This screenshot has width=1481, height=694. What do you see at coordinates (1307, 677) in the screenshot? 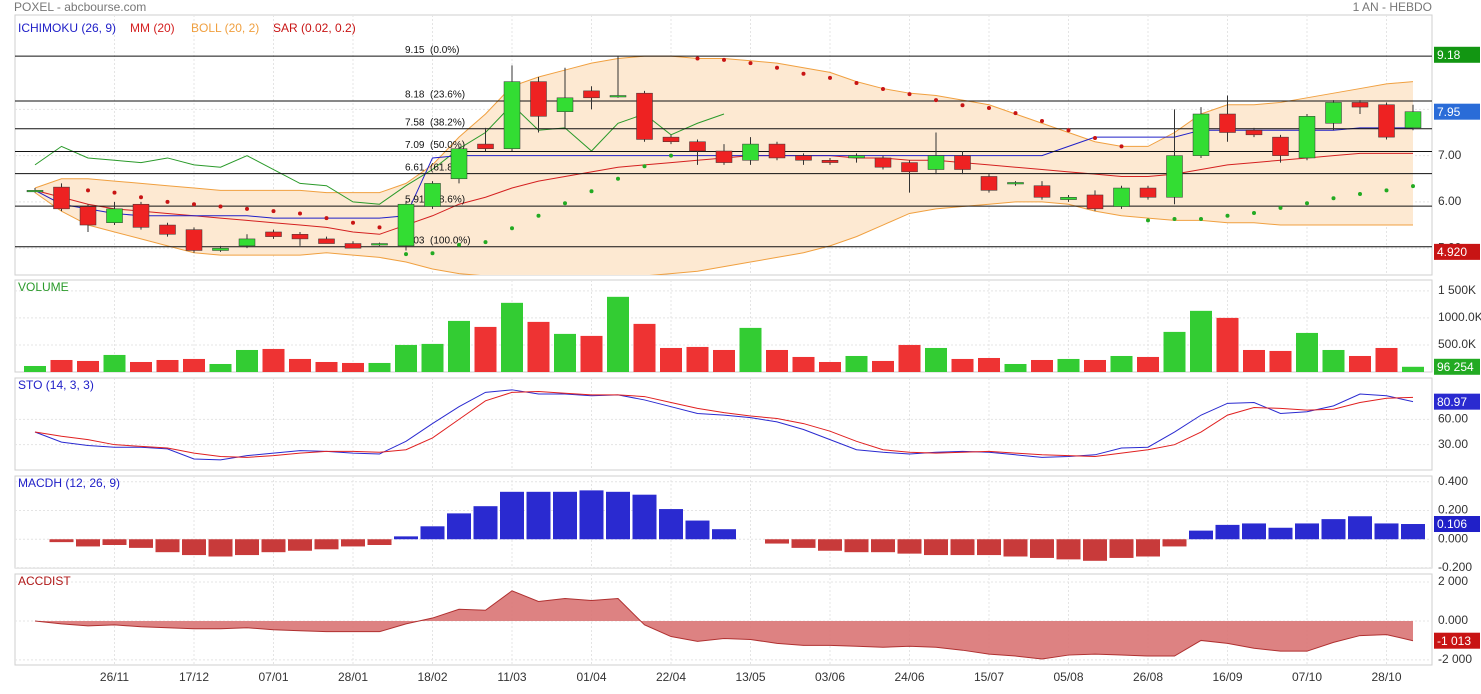
I see `x-tick-label: 07/10` at bounding box center [1307, 677].